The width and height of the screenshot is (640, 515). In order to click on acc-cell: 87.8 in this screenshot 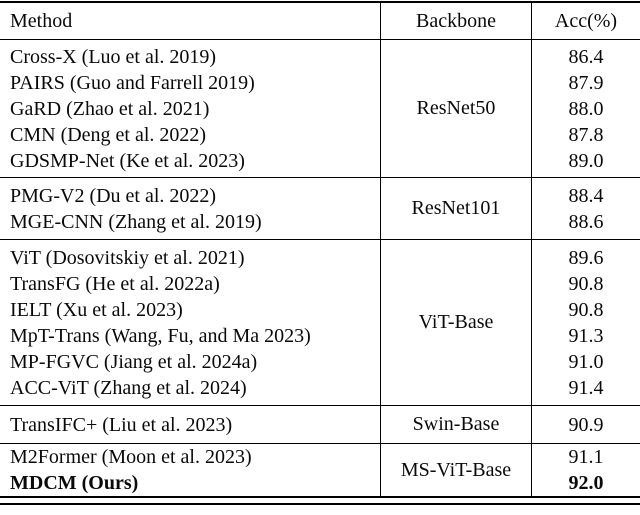, I will do `click(586, 134)`.